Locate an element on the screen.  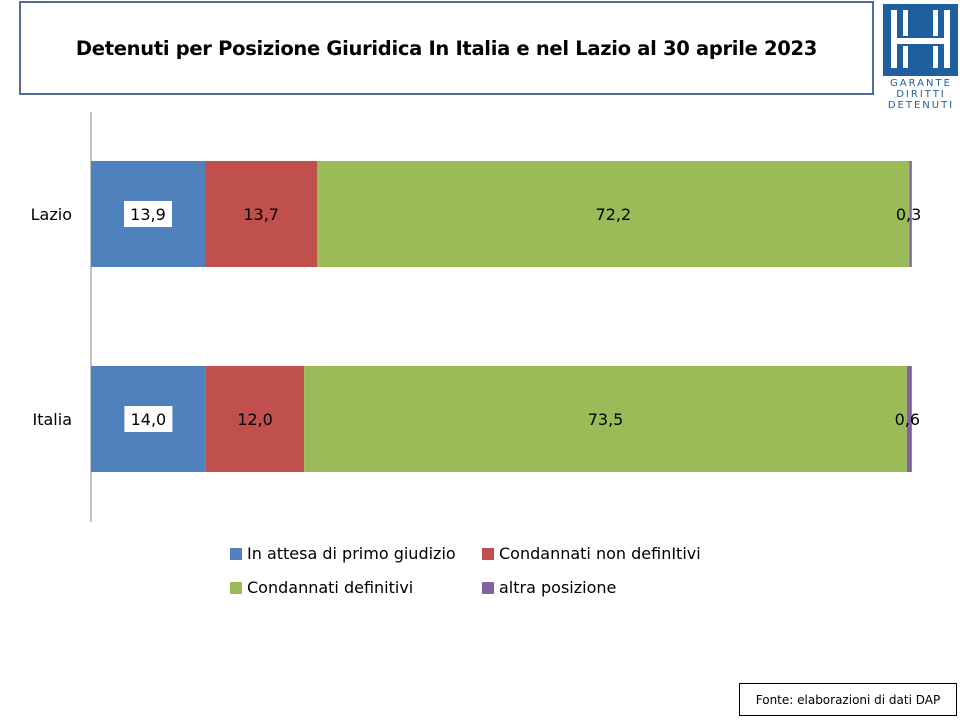
data-label-lazio-1: 13,7 is located at coordinates (261, 214).